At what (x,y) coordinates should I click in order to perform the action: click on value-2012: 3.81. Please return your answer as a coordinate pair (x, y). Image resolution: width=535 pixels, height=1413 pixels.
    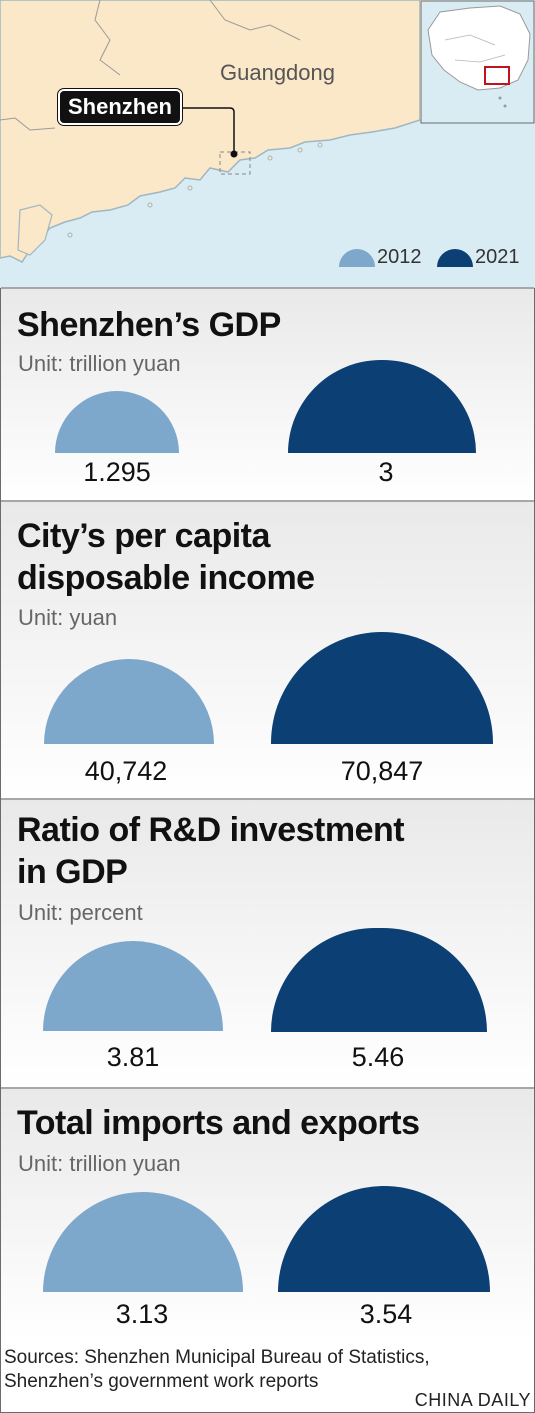
    Looking at the image, I should click on (133, 1057).